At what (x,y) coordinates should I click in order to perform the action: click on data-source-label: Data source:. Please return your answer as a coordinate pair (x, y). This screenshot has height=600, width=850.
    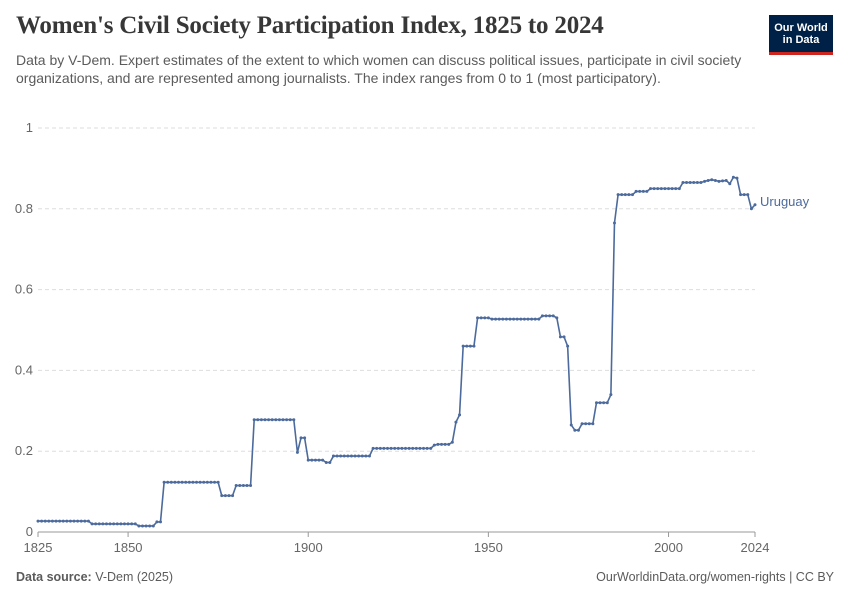
    Looking at the image, I should click on (54, 577).